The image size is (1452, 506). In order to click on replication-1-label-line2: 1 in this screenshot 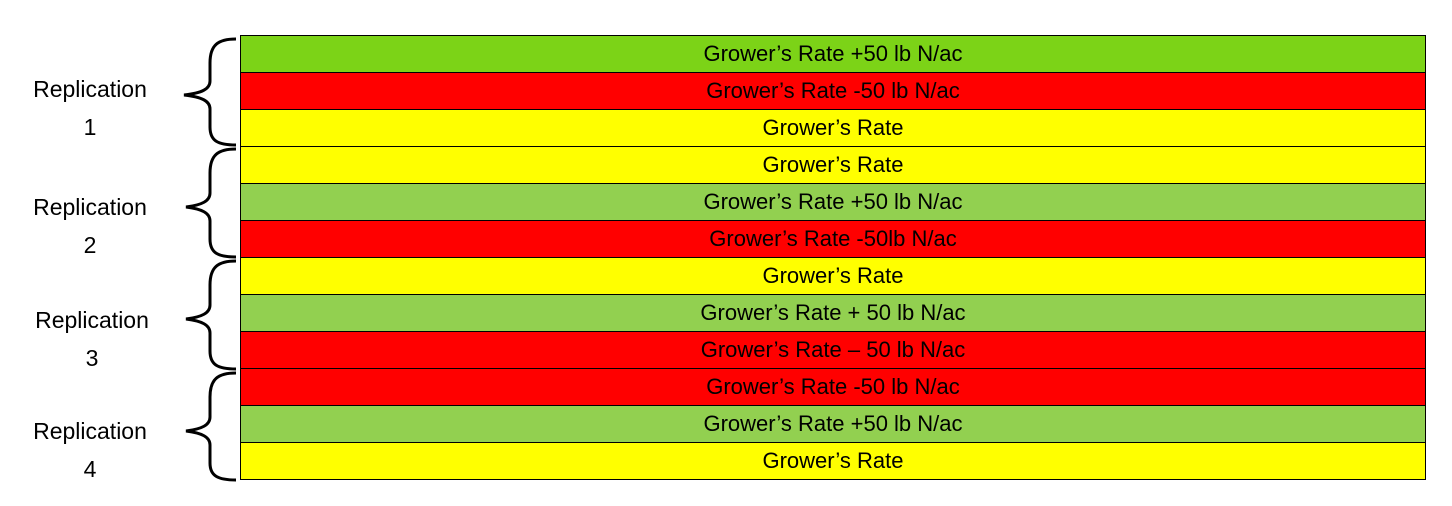, I will do `click(90, 127)`.